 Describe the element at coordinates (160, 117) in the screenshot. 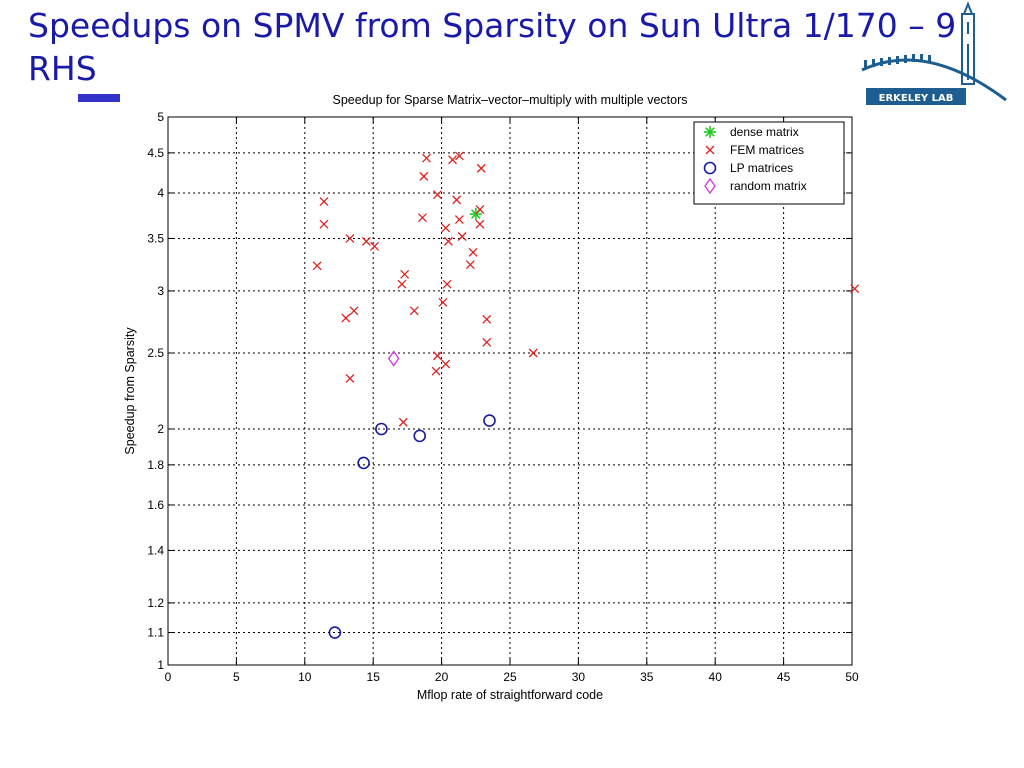

I see `y-tick-label: 5` at that location.